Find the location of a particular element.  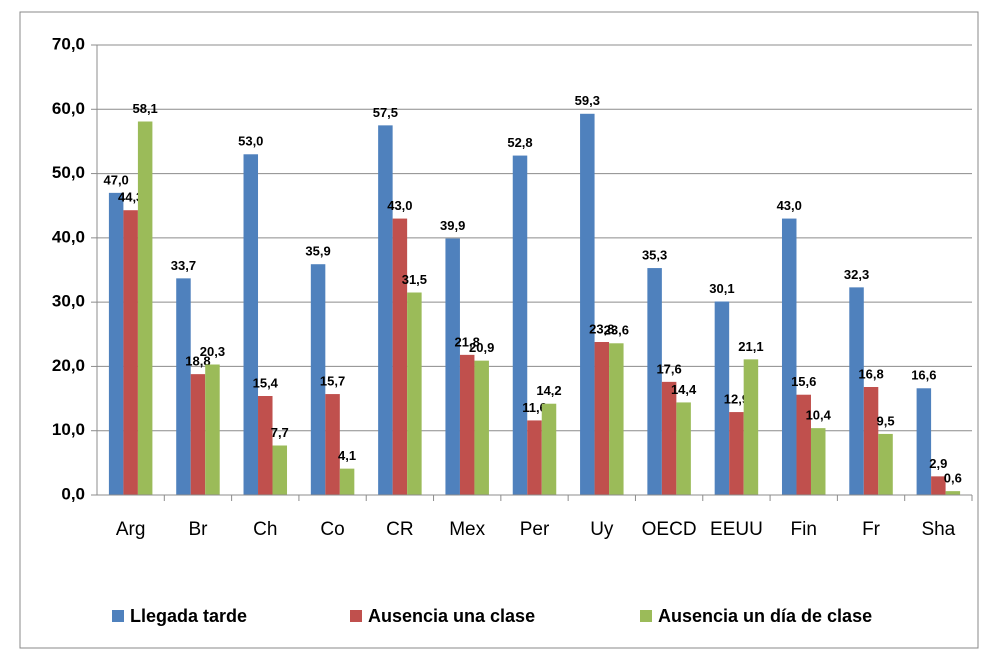

value-label: 10,4 is located at coordinates (819, 415).